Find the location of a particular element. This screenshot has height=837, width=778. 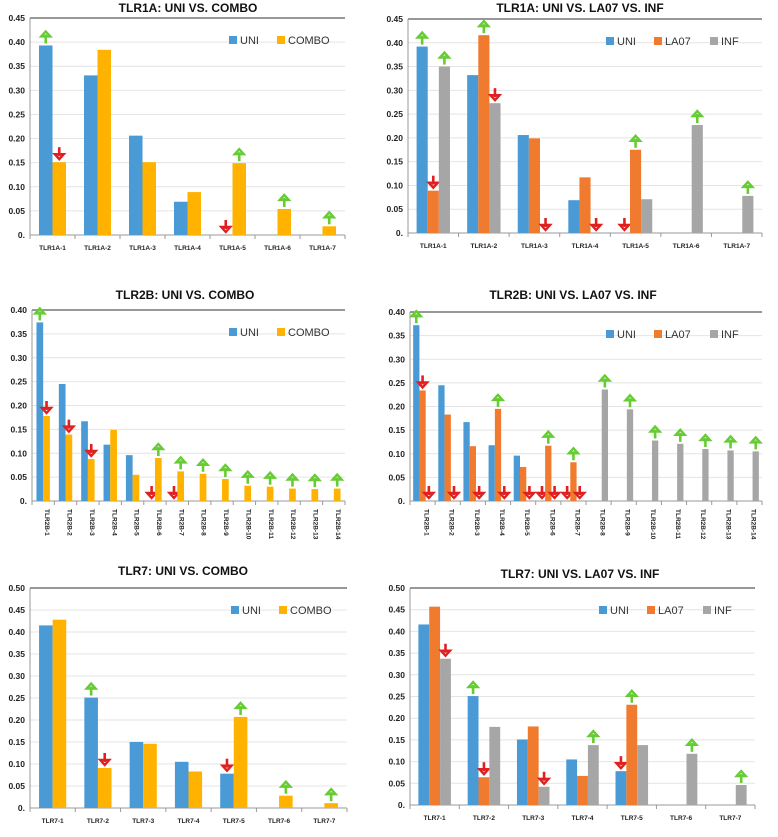

x-tick-label: TLR7-4 is located at coordinates (188, 821).